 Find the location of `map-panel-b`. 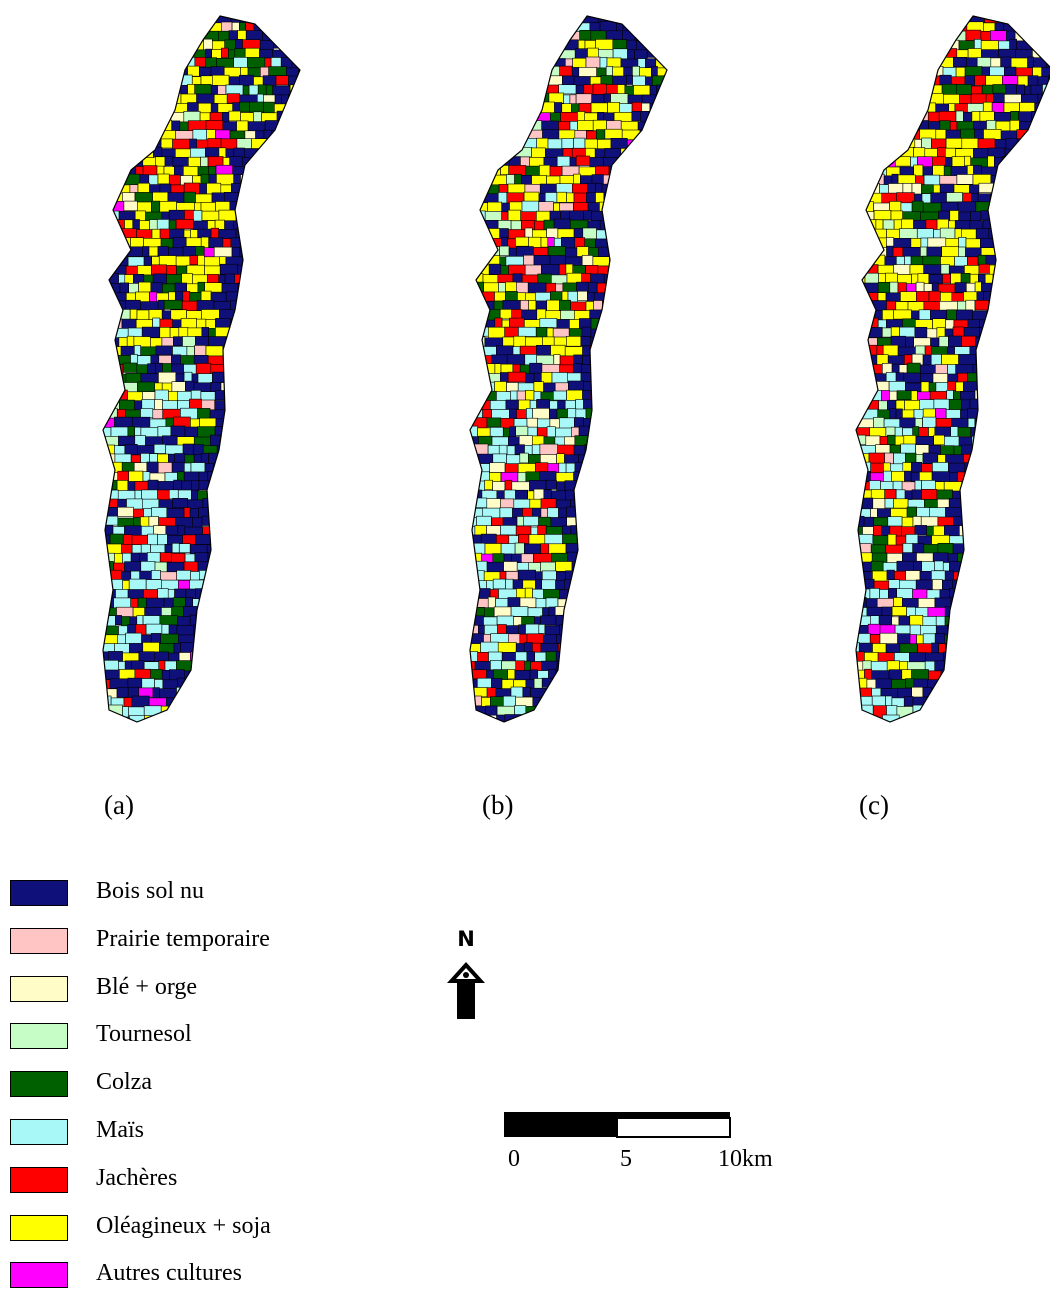

map-panel-b is located at coordinates (582, 370).